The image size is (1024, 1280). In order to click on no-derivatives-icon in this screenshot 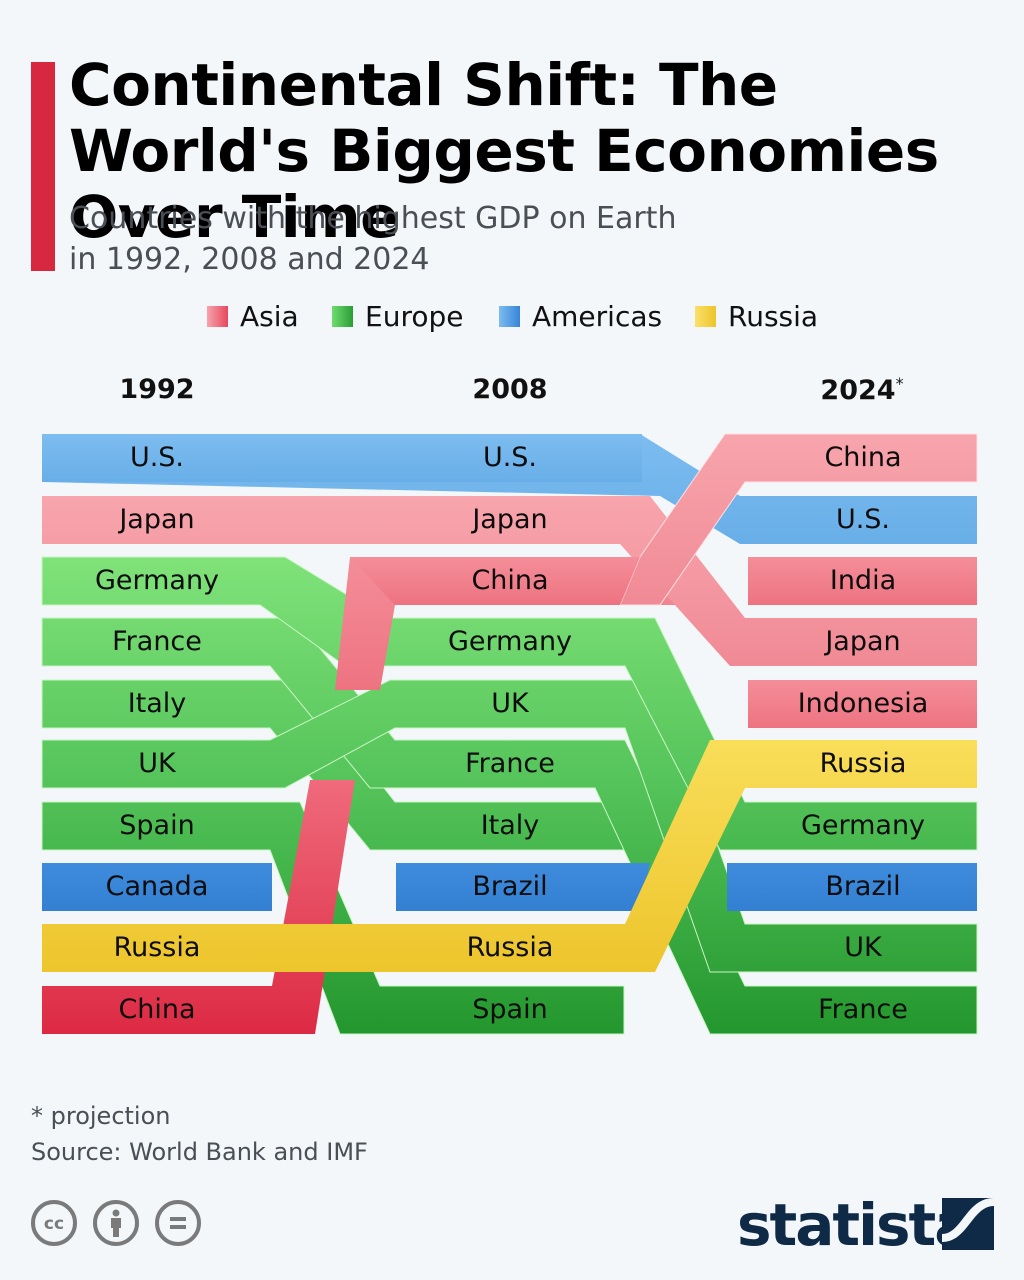, I will do `click(178, 1223)`.